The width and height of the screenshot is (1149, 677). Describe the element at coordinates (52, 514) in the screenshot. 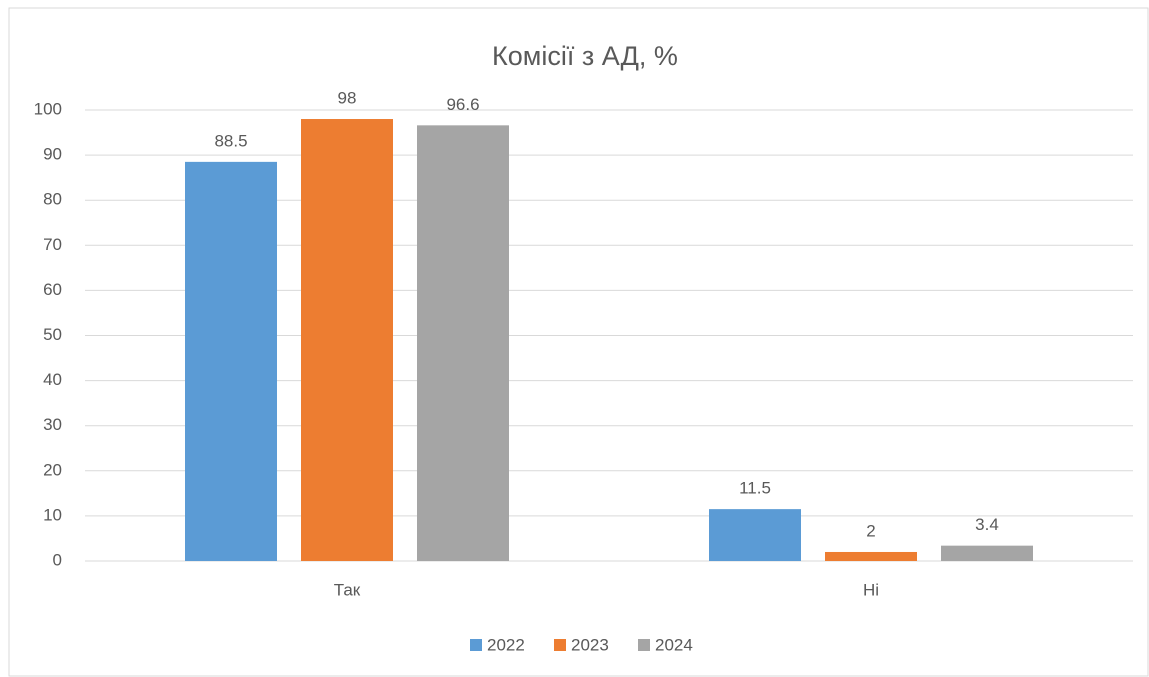

I see `y-tick-label: 10` at that location.